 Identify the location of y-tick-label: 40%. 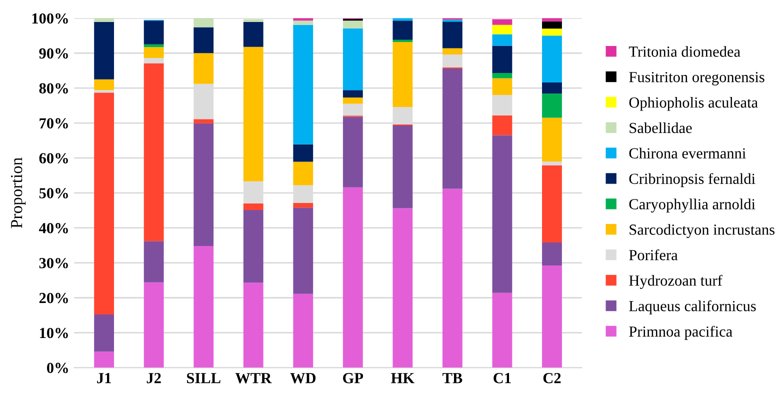
(53, 228).